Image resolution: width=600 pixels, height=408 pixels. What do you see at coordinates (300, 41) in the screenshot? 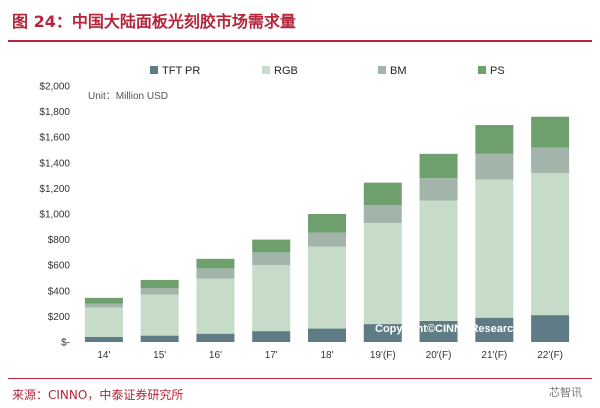
I see `title-divider` at bounding box center [300, 41].